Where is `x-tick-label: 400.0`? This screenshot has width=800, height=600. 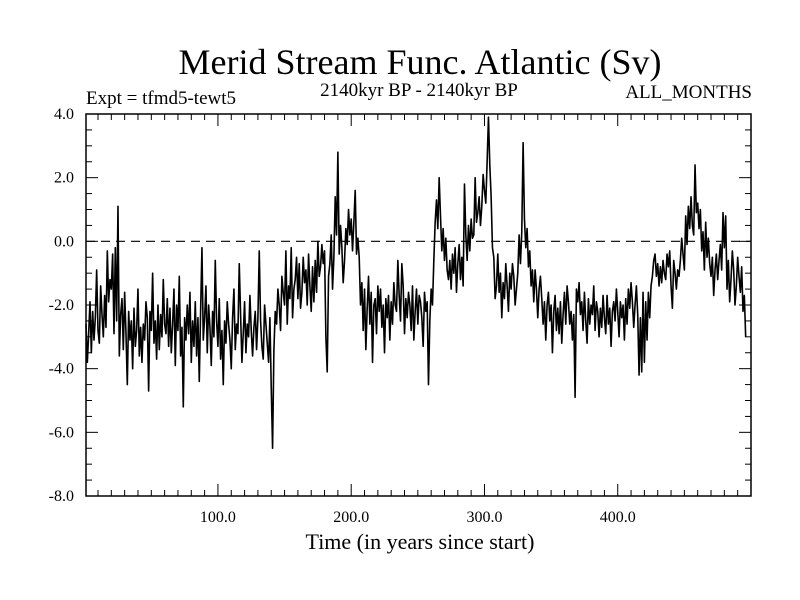
x-tick-label: 400.0 is located at coordinates (618, 517).